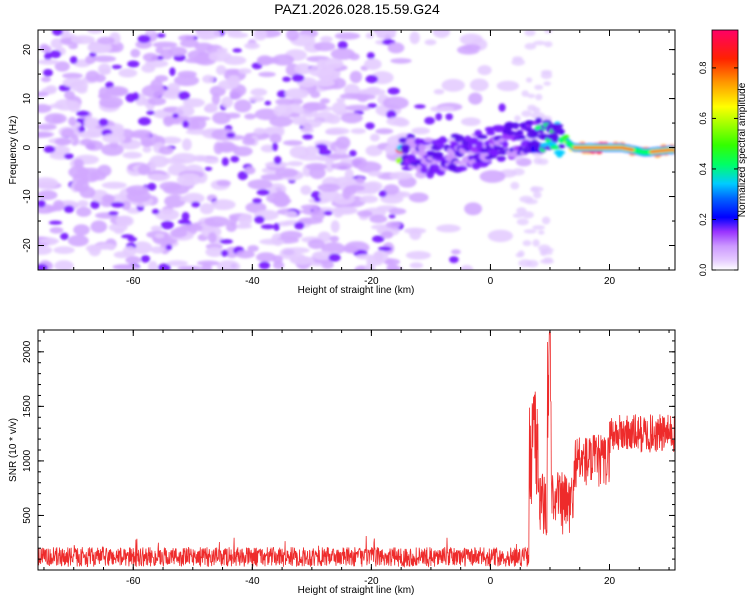  What do you see at coordinates (610, 581) in the screenshot?
I see `x-tick-label: 20` at bounding box center [610, 581].